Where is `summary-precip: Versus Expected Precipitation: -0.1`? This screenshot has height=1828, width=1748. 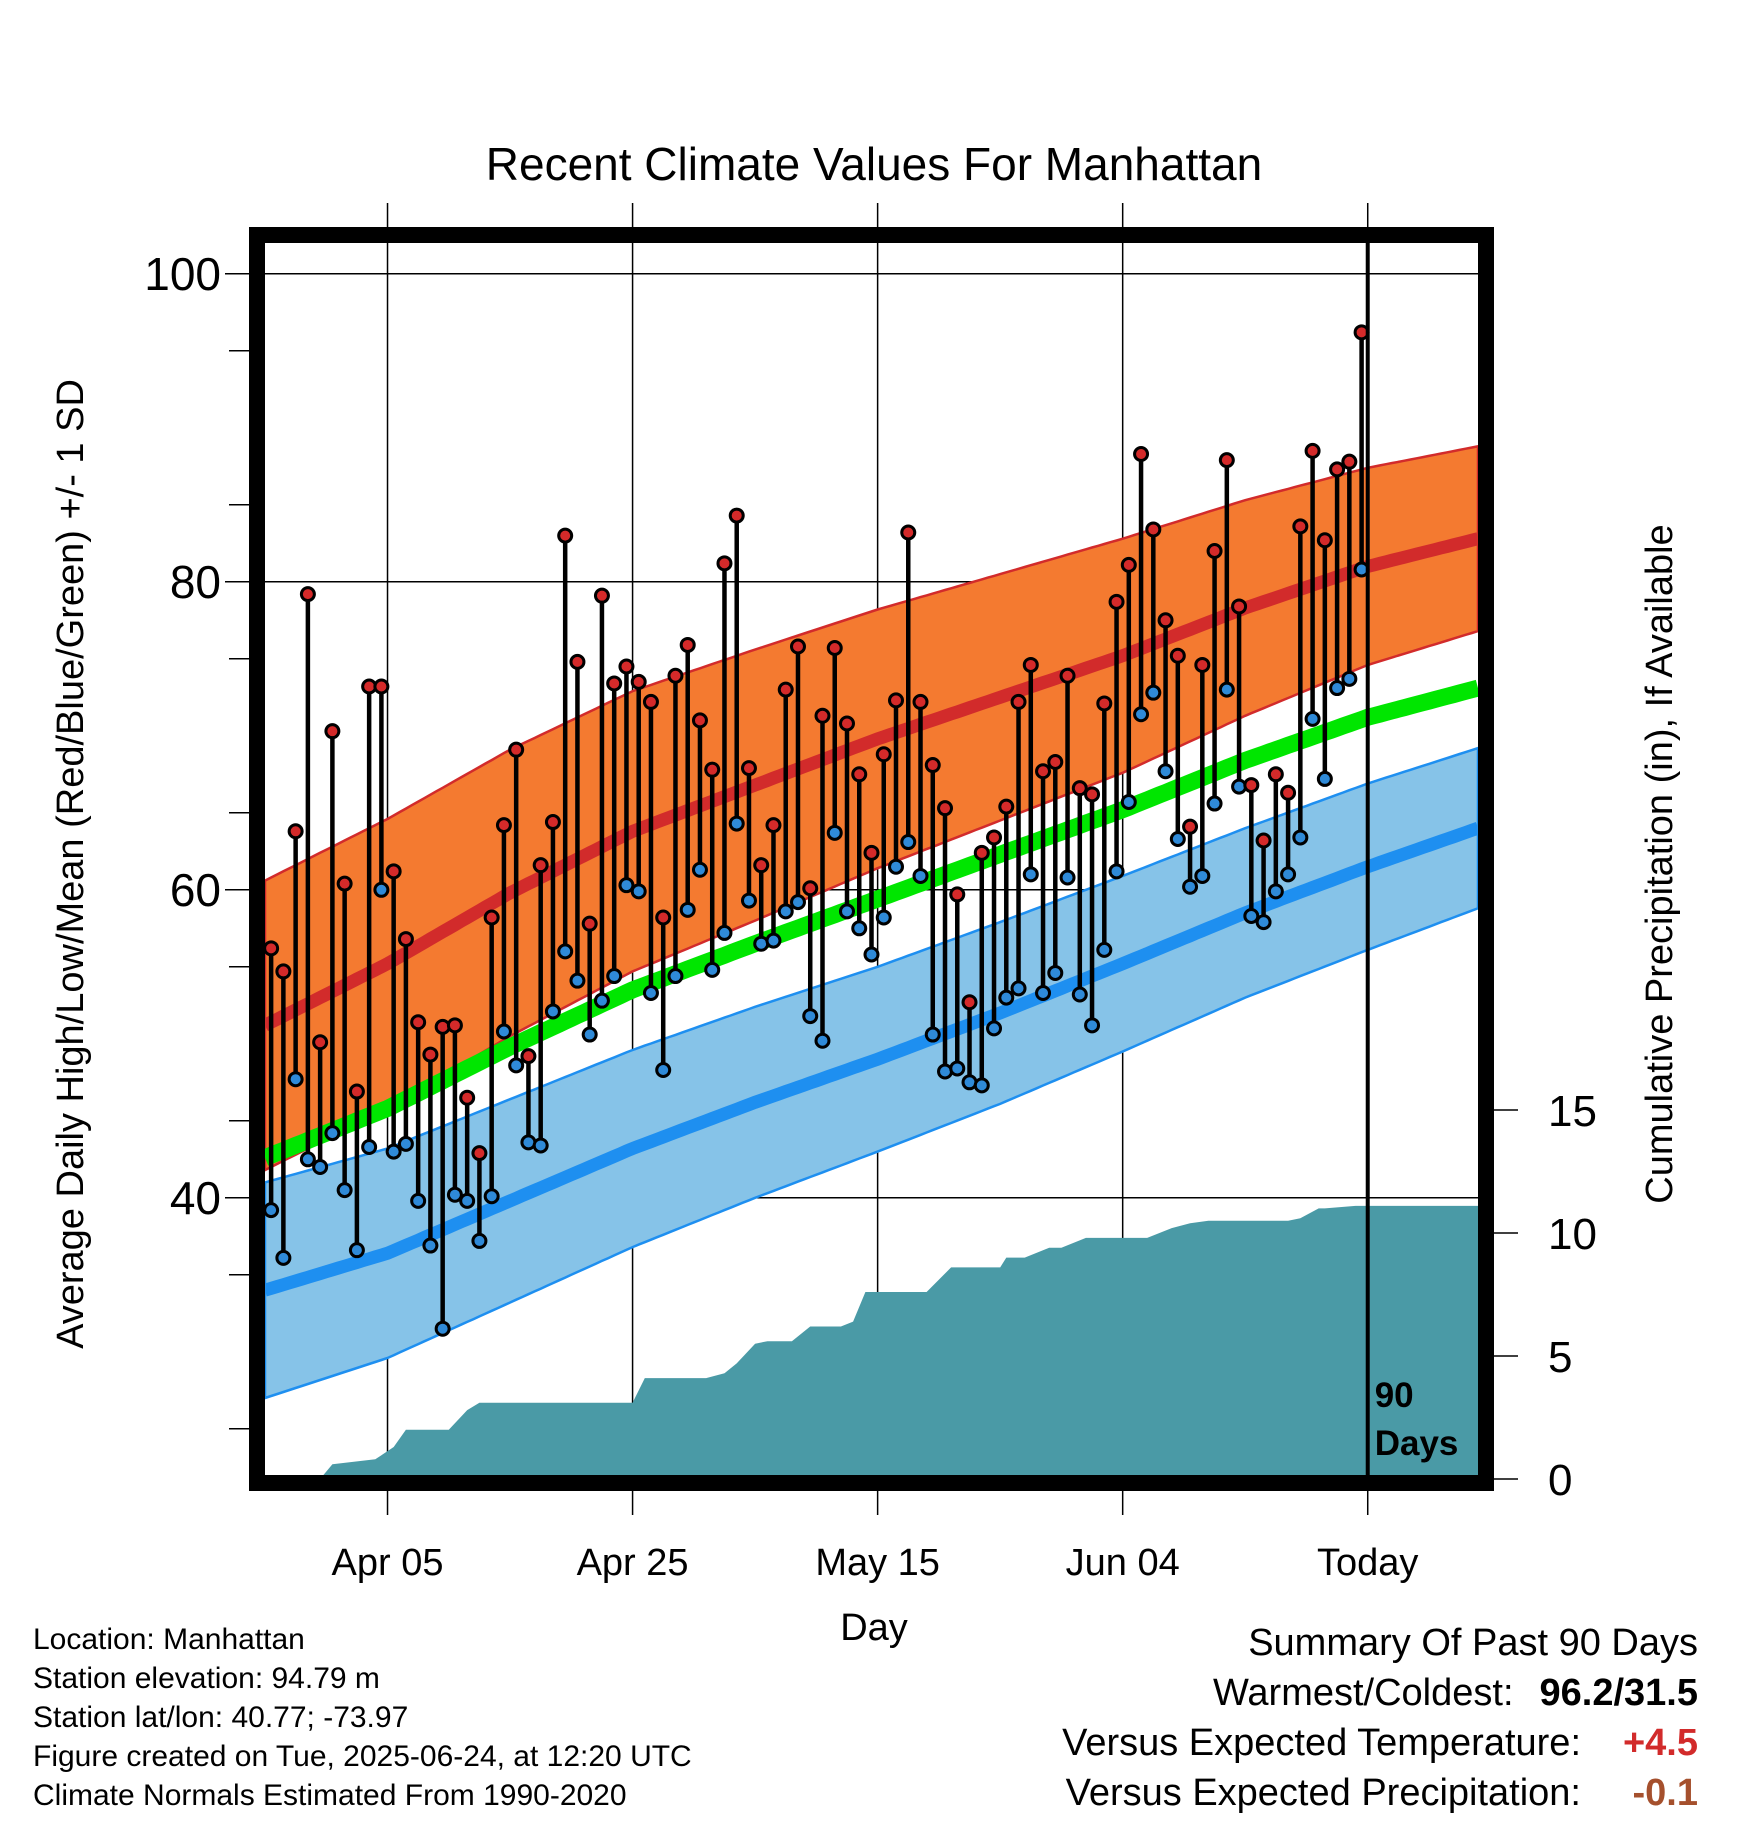
summary-precip: Versus Expected Precipitation: -0.1 is located at coordinates (1380, 1793).